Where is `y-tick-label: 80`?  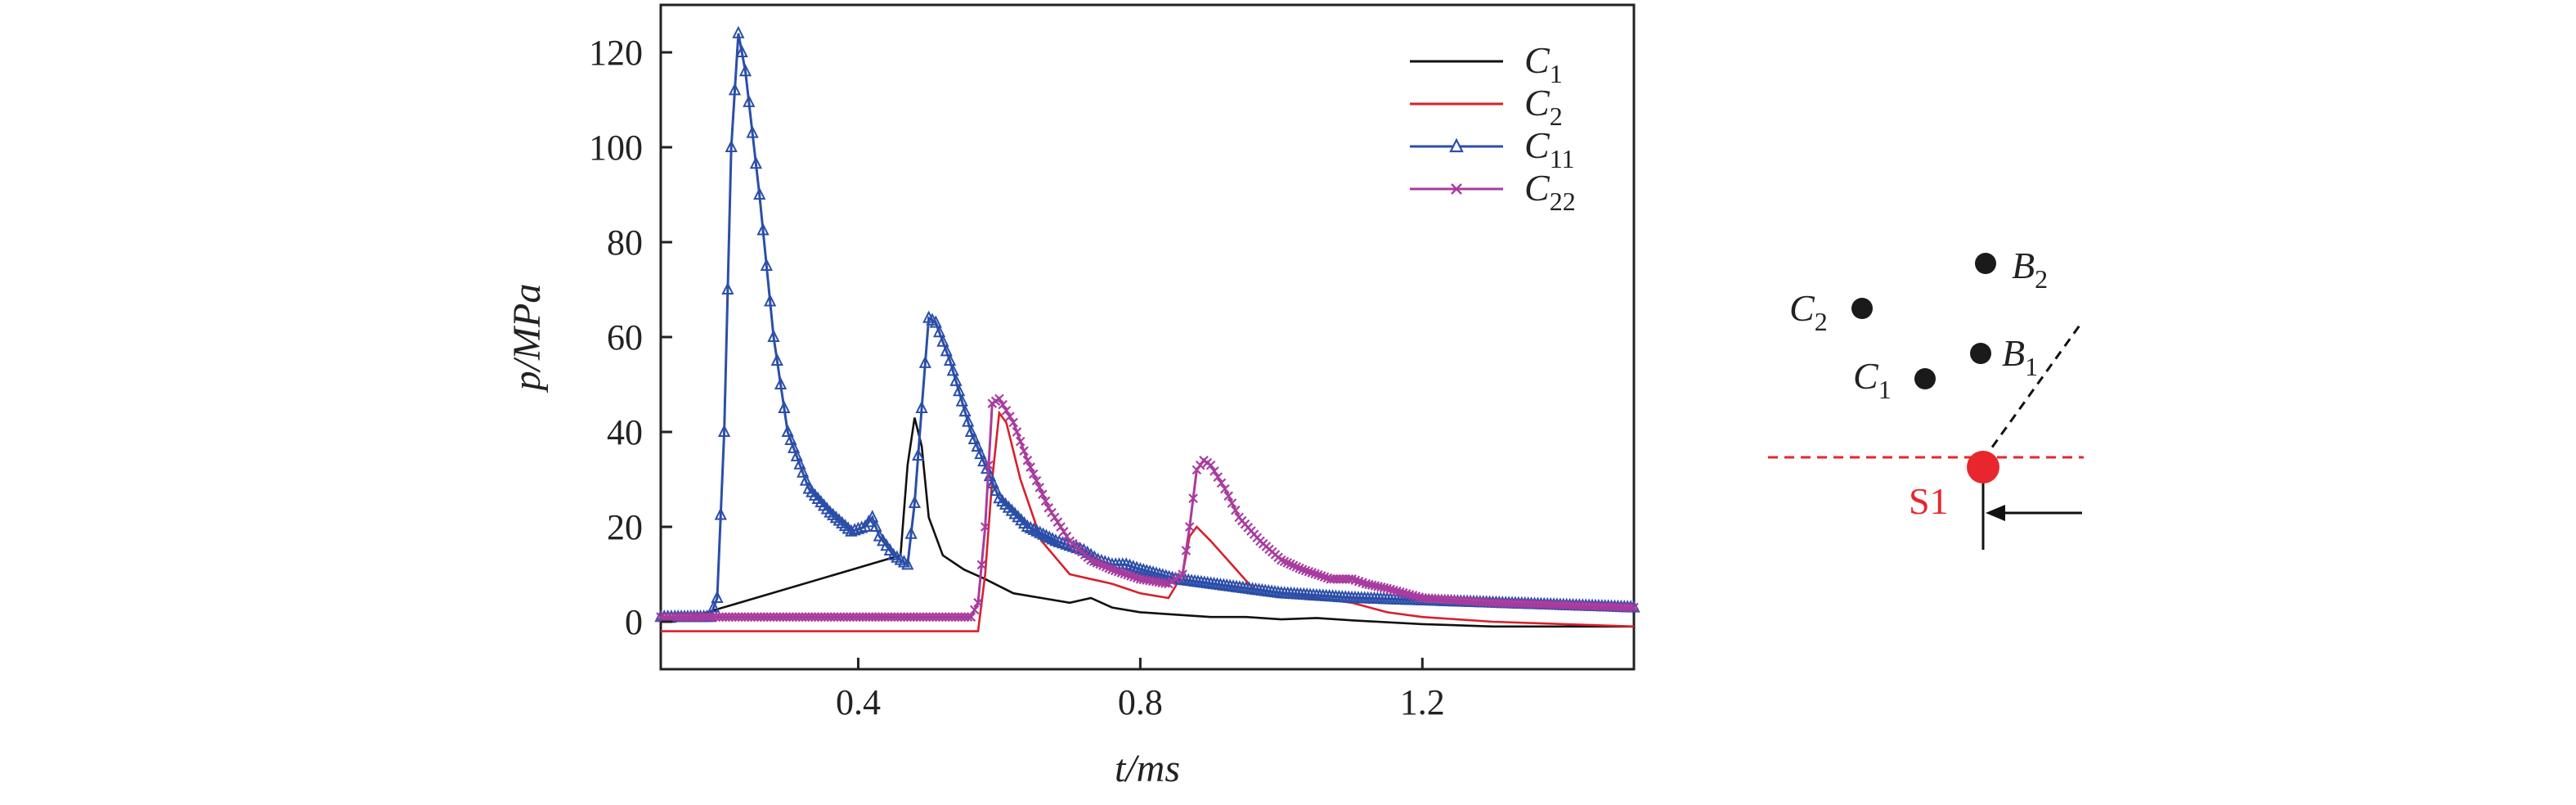 y-tick-label: 80 is located at coordinates (625, 243).